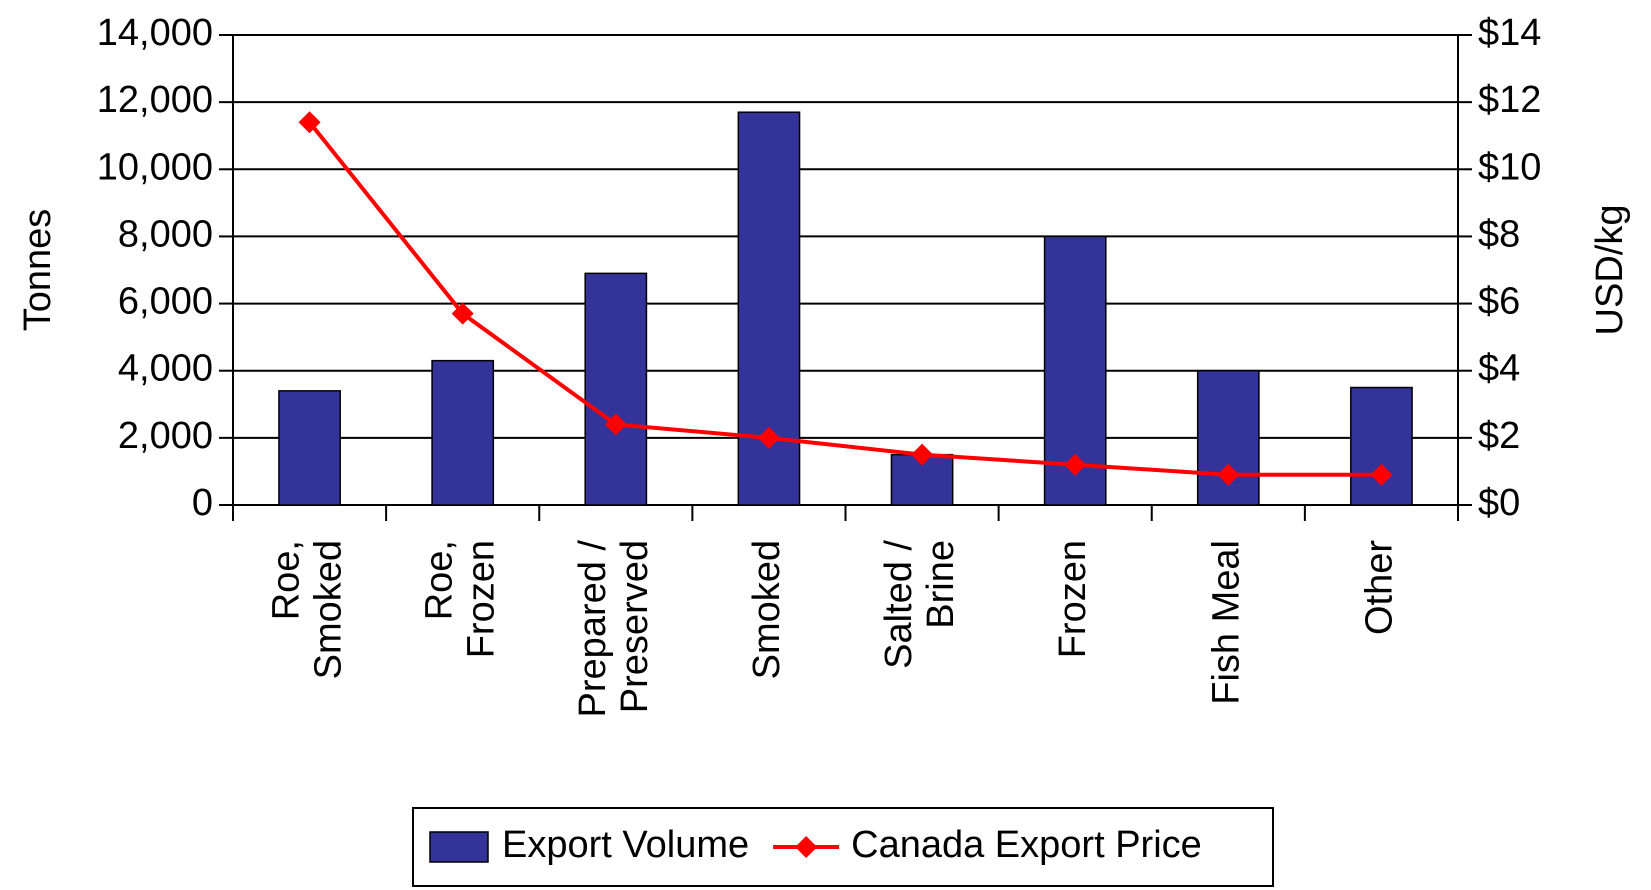 The width and height of the screenshot is (1651, 890). What do you see at coordinates (308, 609) in the screenshot?
I see `x-tick-label: Roe,Smoked` at bounding box center [308, 609].